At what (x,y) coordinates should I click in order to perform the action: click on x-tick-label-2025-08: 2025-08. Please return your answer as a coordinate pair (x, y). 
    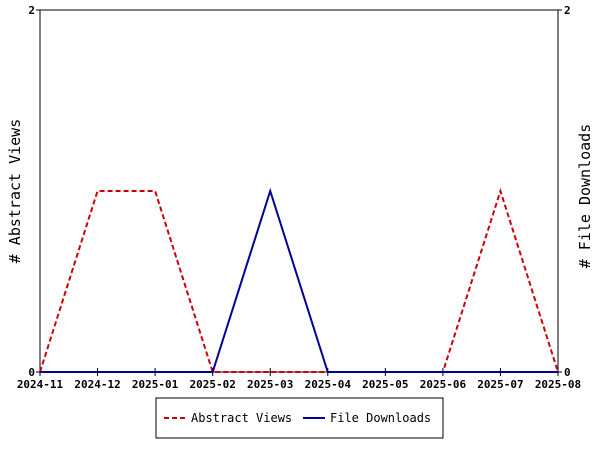
    Looking at the image, I should click on (558, 384).